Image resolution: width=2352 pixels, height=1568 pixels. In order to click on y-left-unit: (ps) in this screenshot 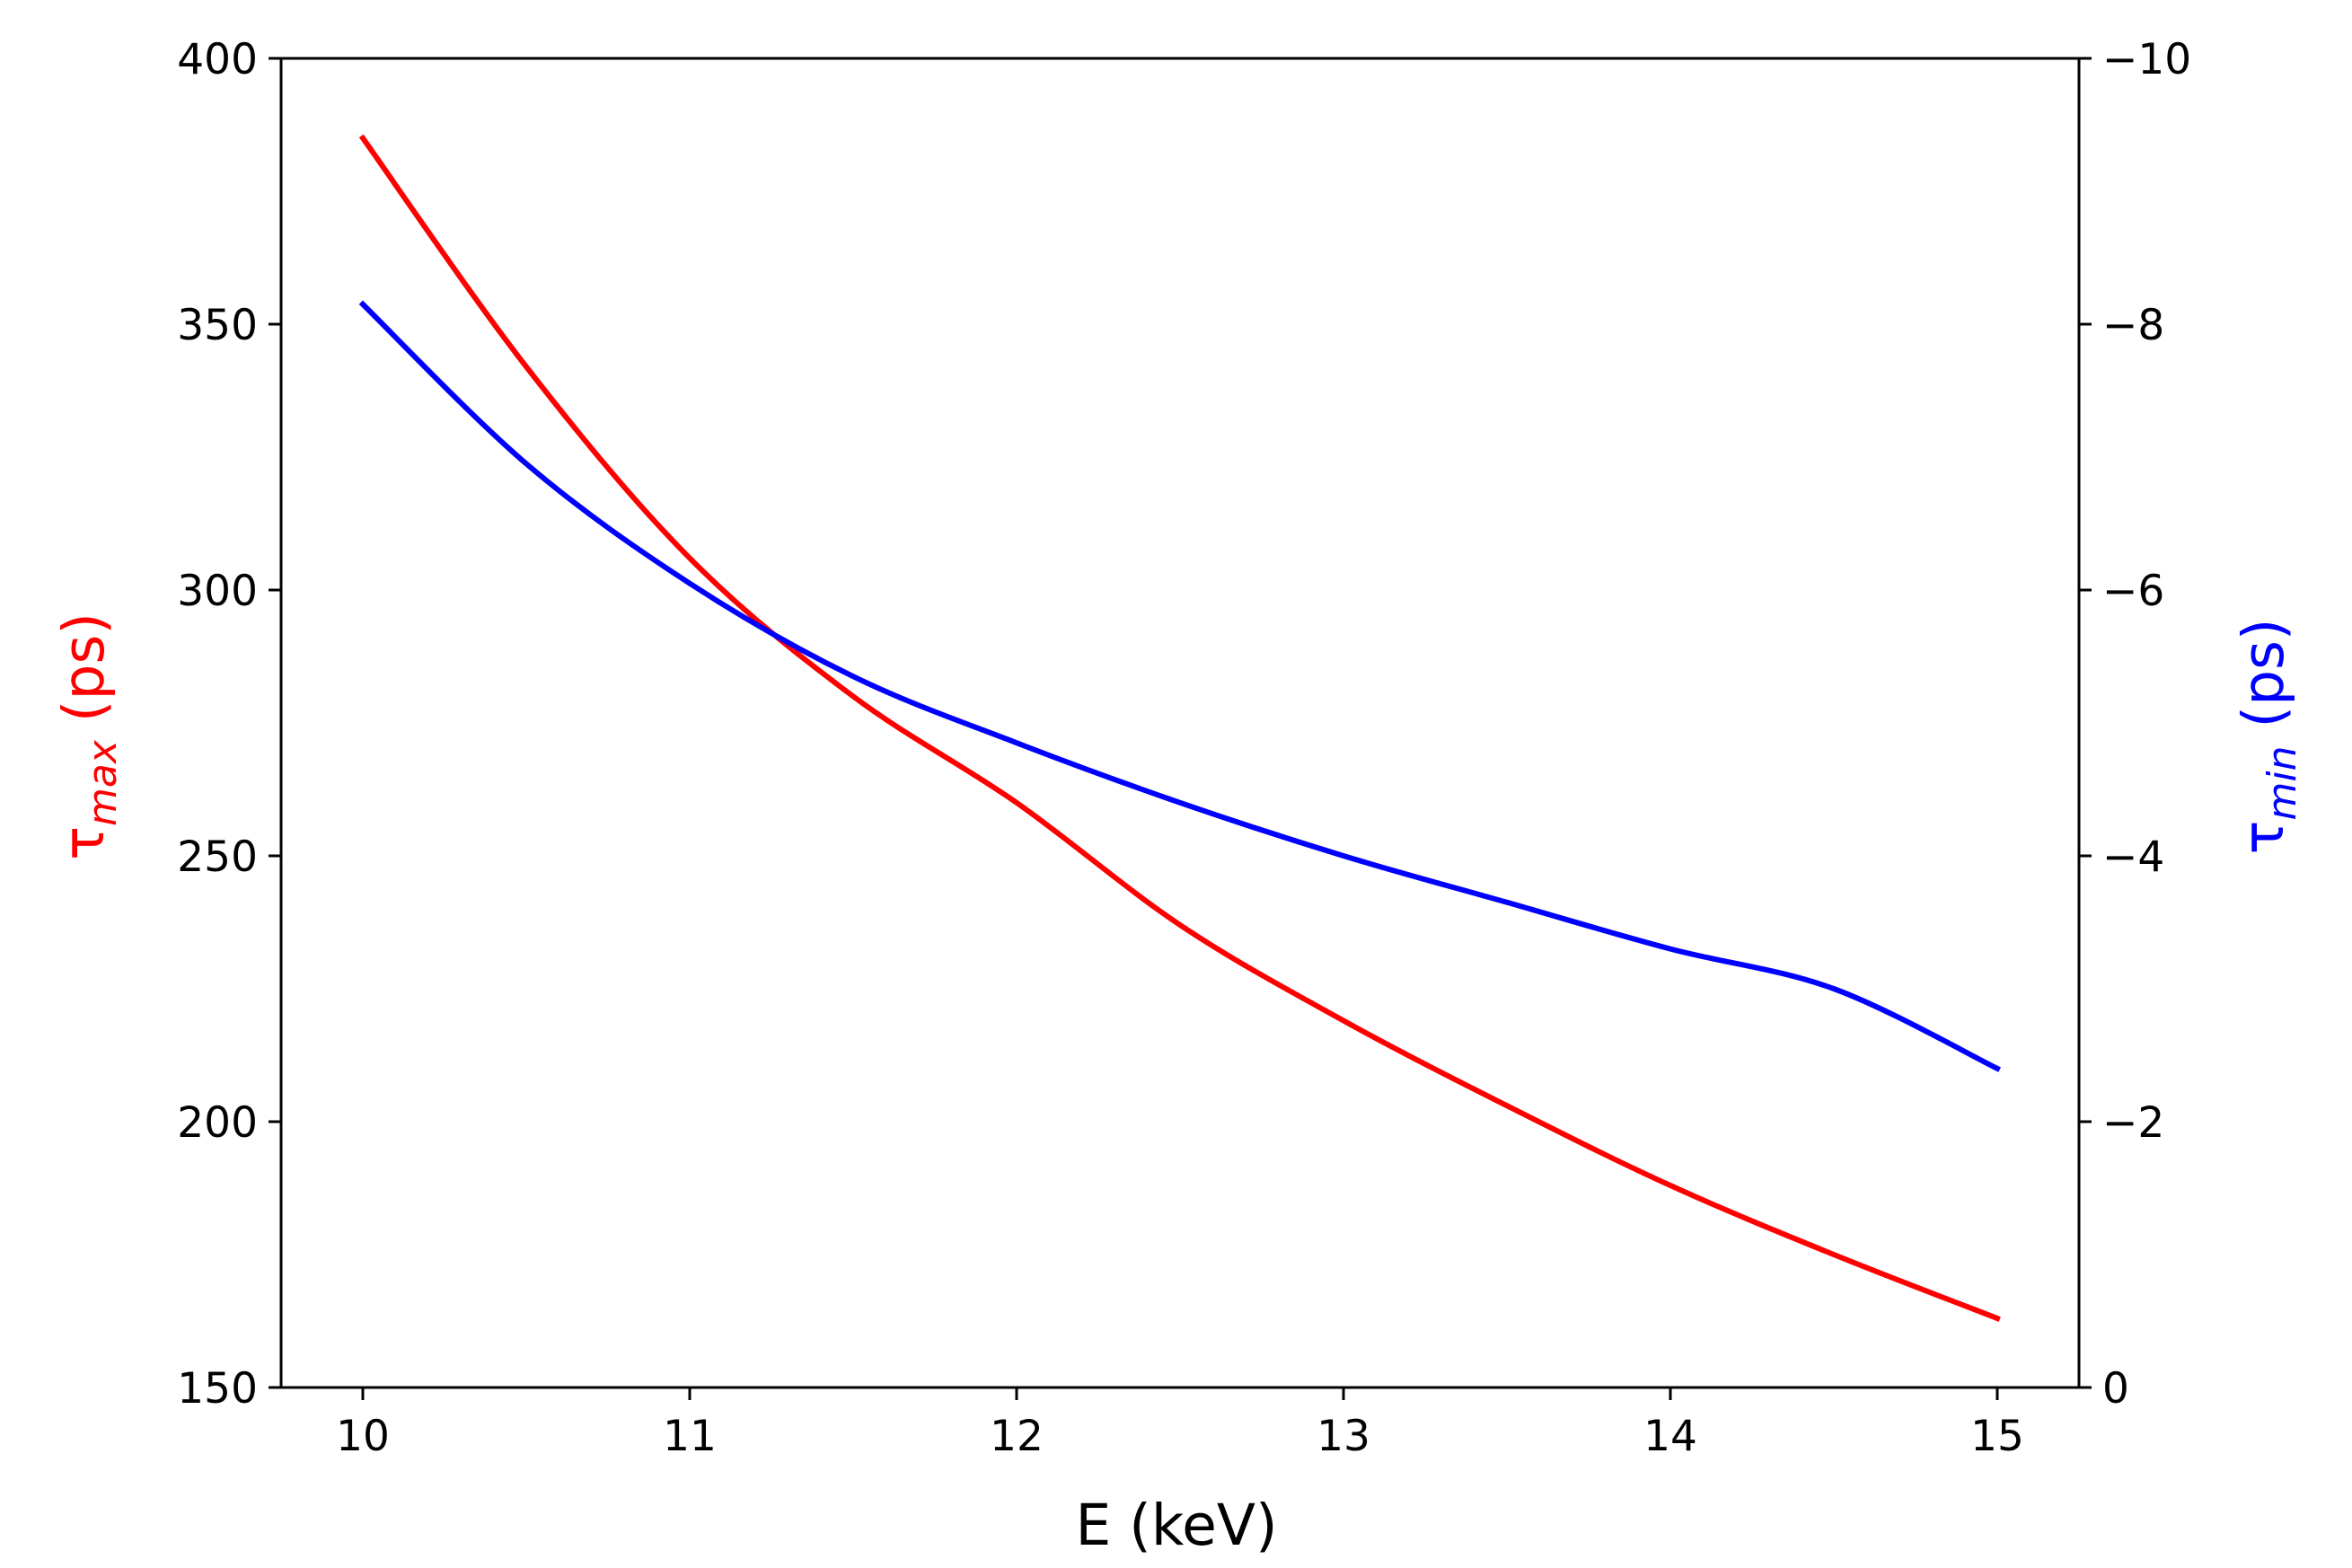, I will do `click(84, 676)`.